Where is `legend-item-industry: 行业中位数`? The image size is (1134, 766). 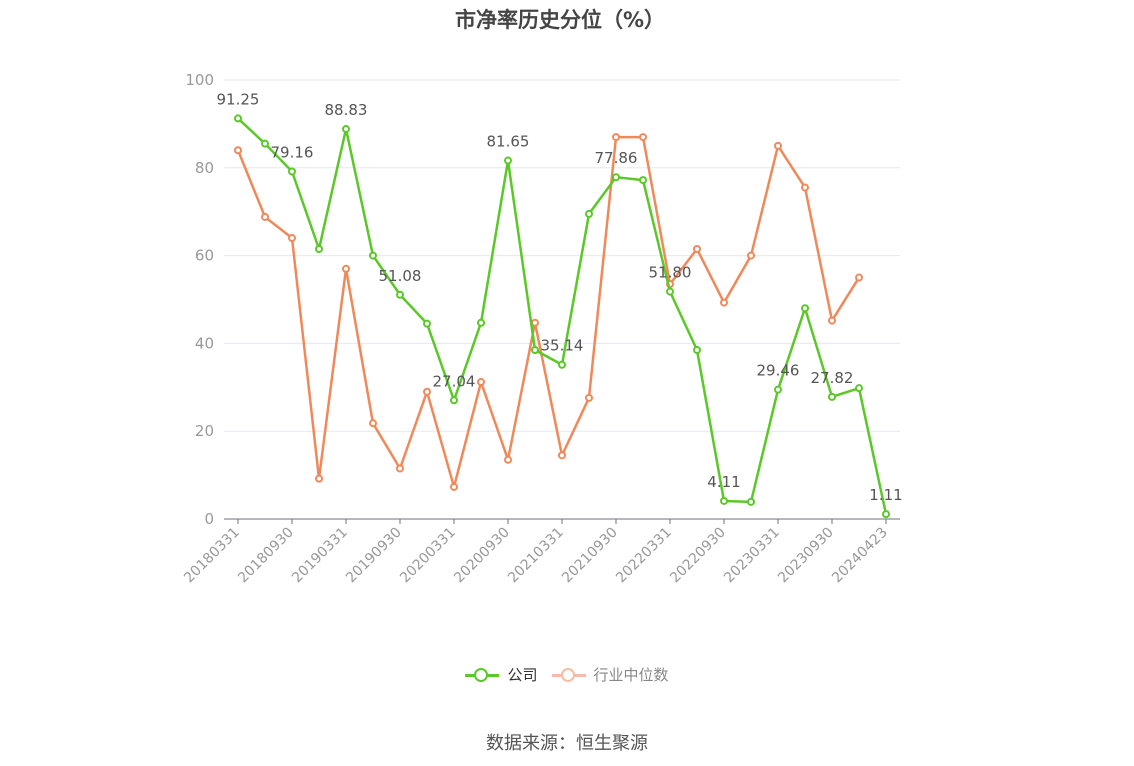 legend-item-industry: 行业中位数 is located at coordinates (610, 674).